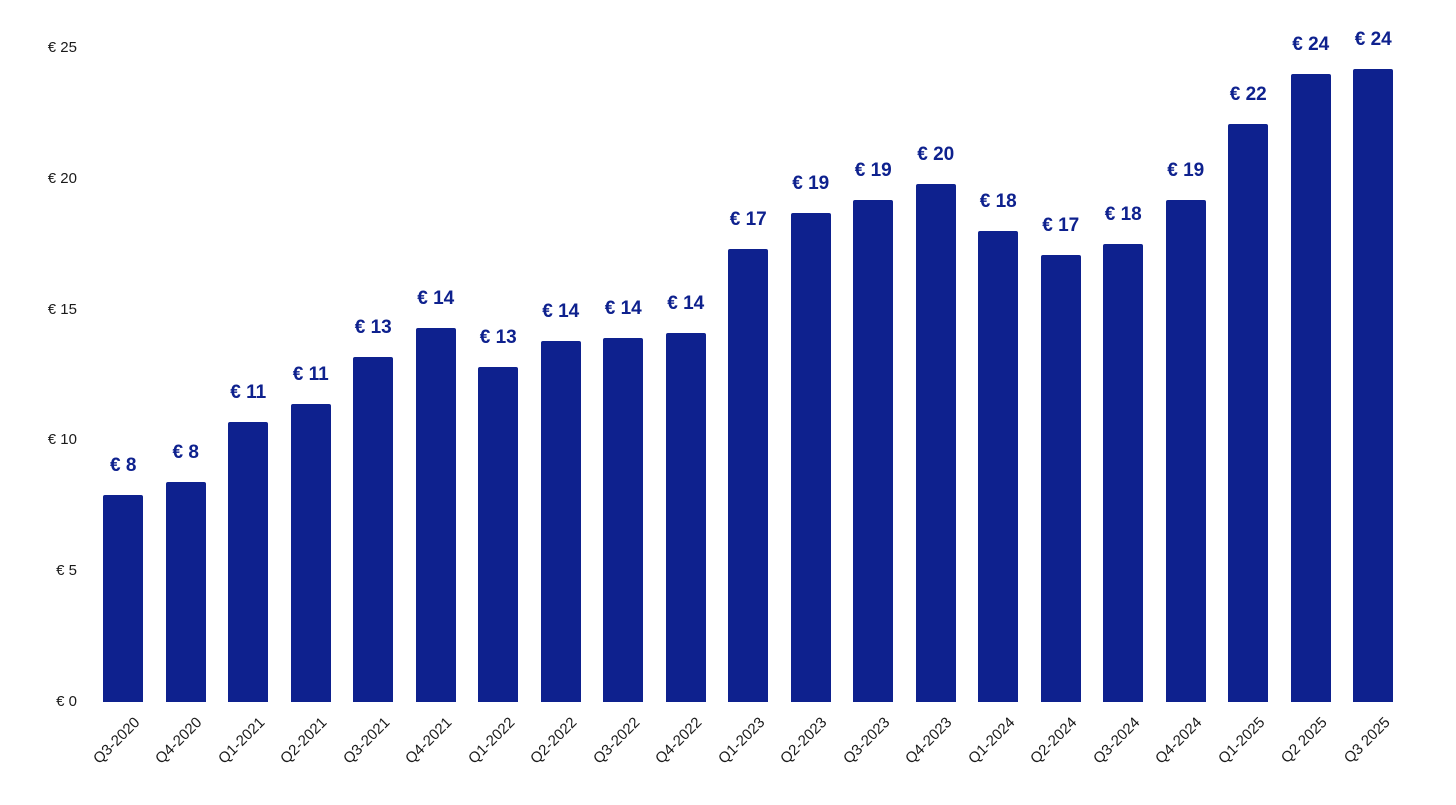  I want to click on x-axis-tick-label: Q1-2024, so click(991, 741).